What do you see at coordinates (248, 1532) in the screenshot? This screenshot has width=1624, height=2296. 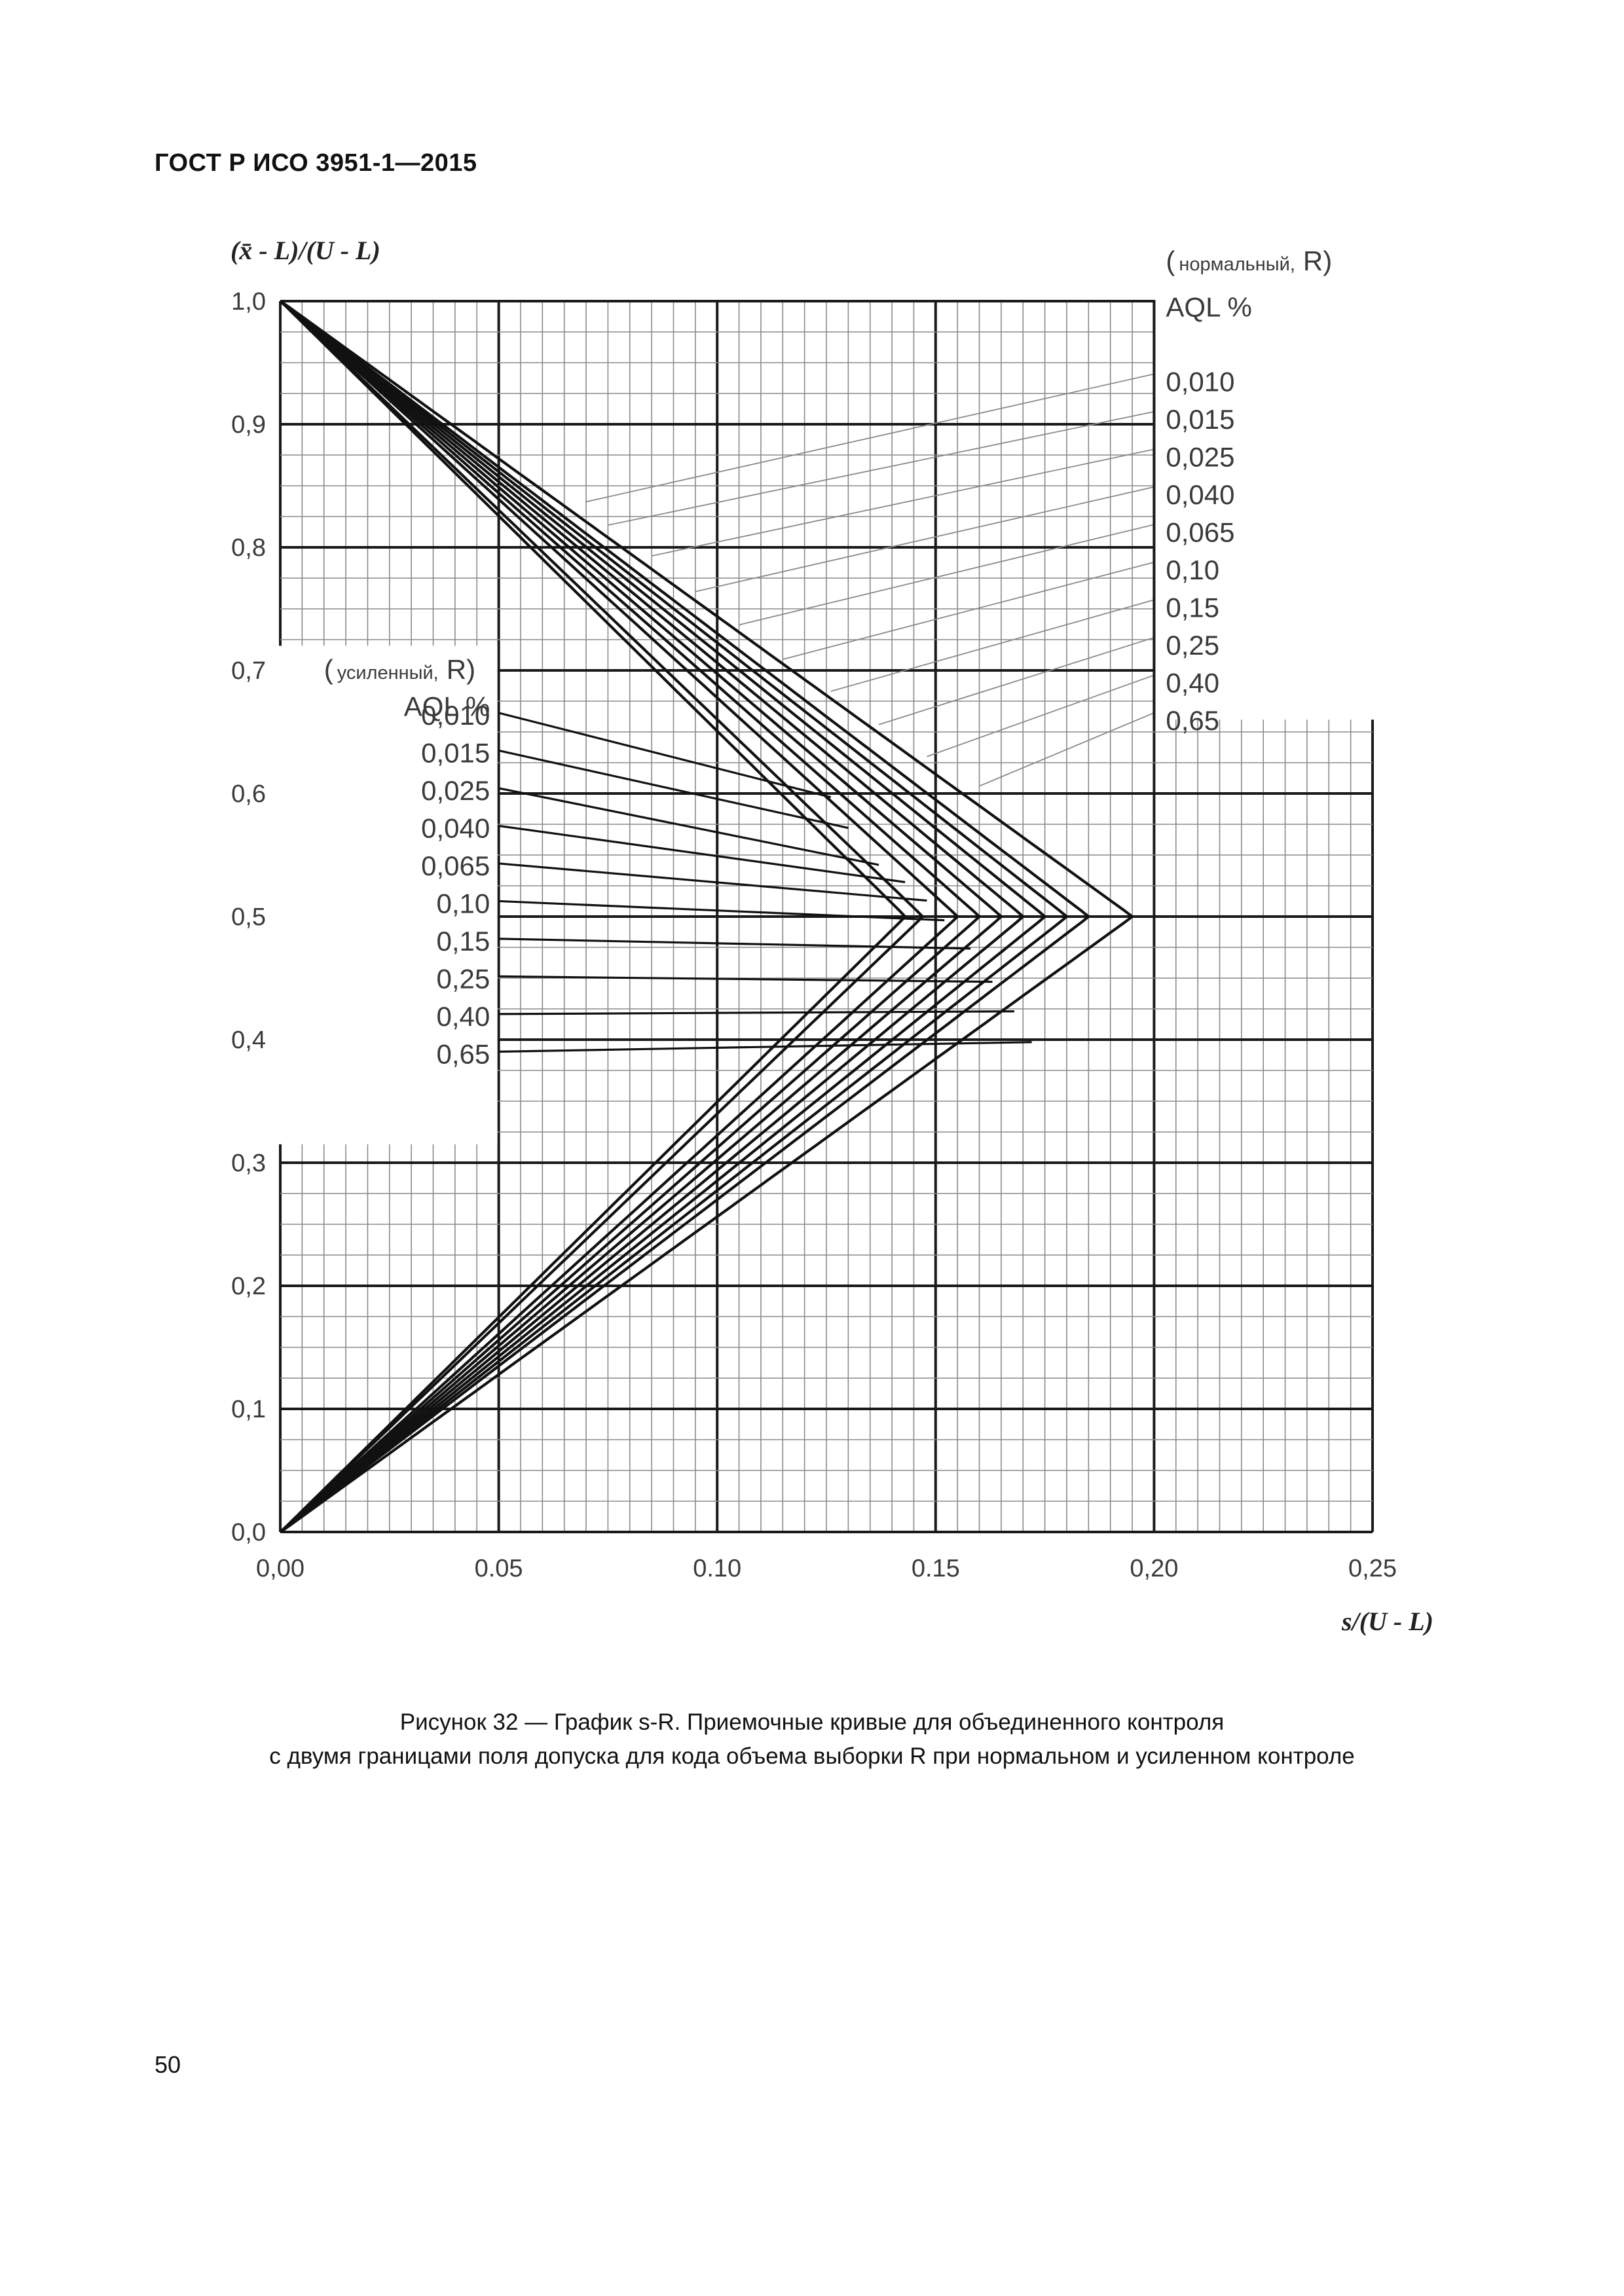 I see `y-tick-label: 0,0` at bounding box center [248, 1532].